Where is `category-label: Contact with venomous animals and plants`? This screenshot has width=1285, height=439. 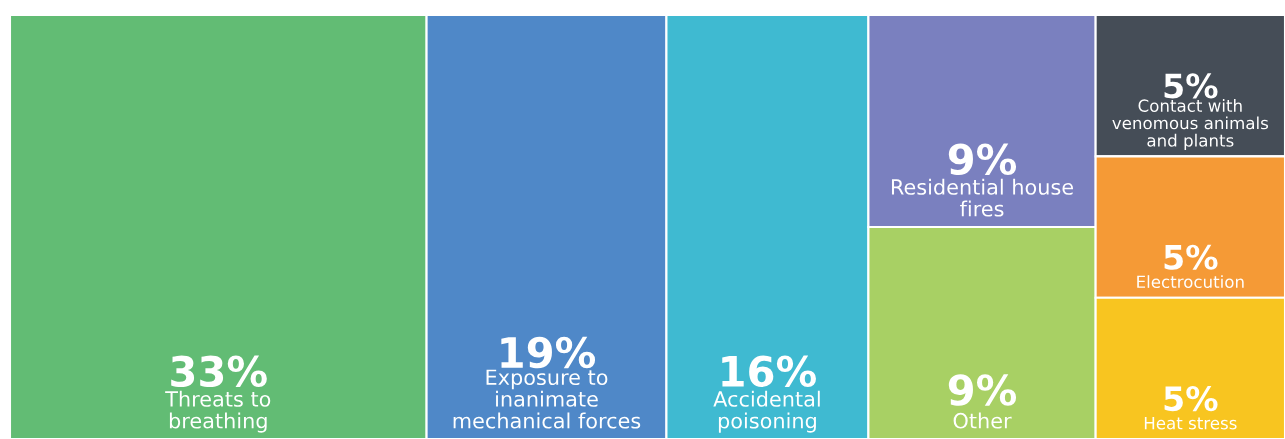 category-label: Contact with venomous animals and plants is located at coordinates (1190, 124).